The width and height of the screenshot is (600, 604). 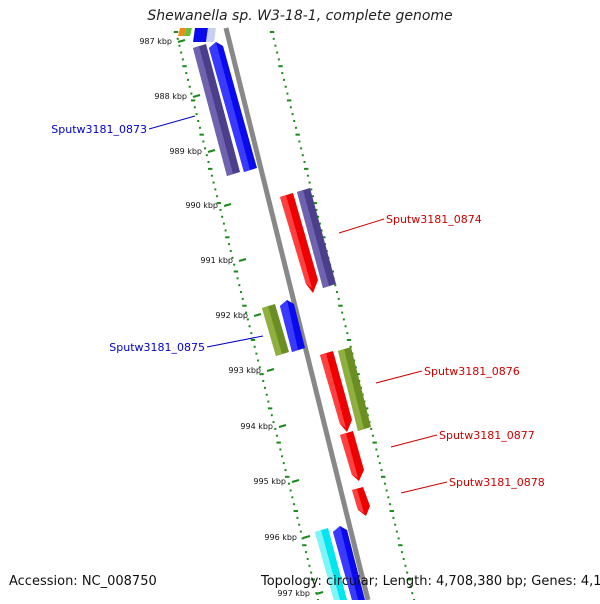 I want to click on tick-label: 987 kbp, so click(x=155, y=41).